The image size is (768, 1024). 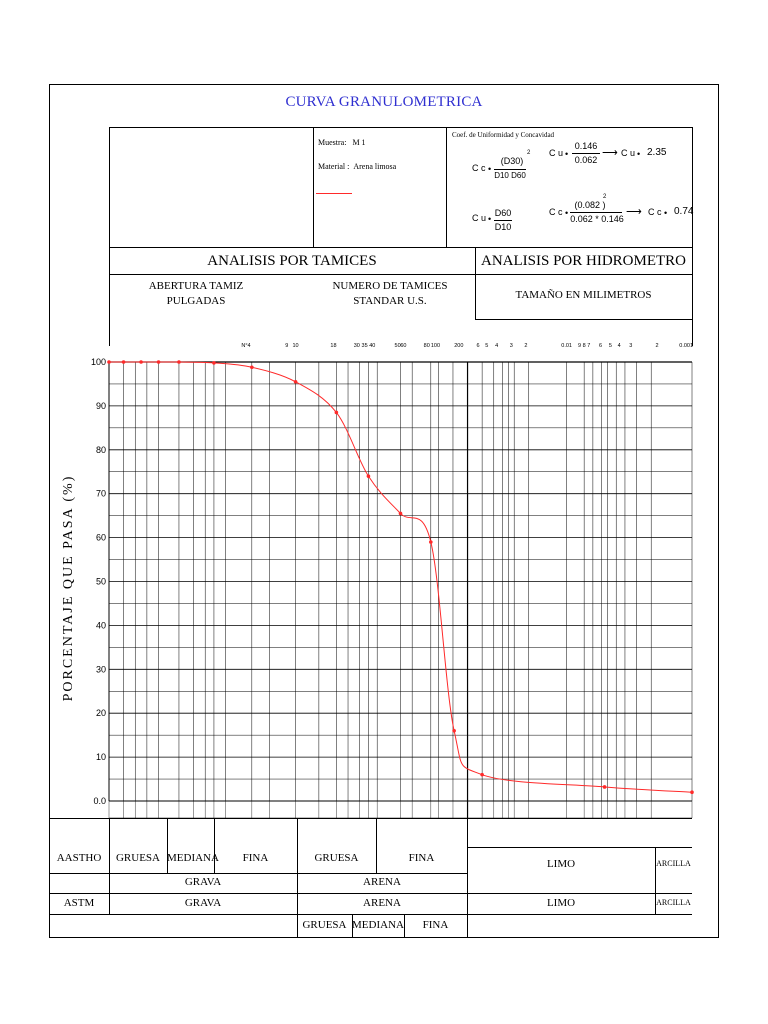 What do you see at coordinates (503, 135) in the screenshot?
I see `coef-label: Coef. de Uniformidad y Concavidad` at bounding box center [503, 135].